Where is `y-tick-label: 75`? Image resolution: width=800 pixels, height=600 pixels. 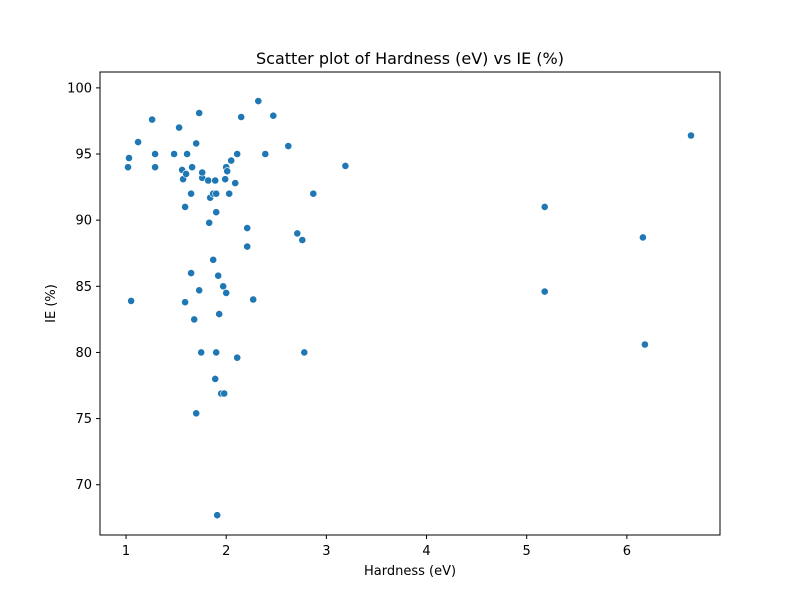 y-tick-label: 75 is located at coordinates (83, 419).